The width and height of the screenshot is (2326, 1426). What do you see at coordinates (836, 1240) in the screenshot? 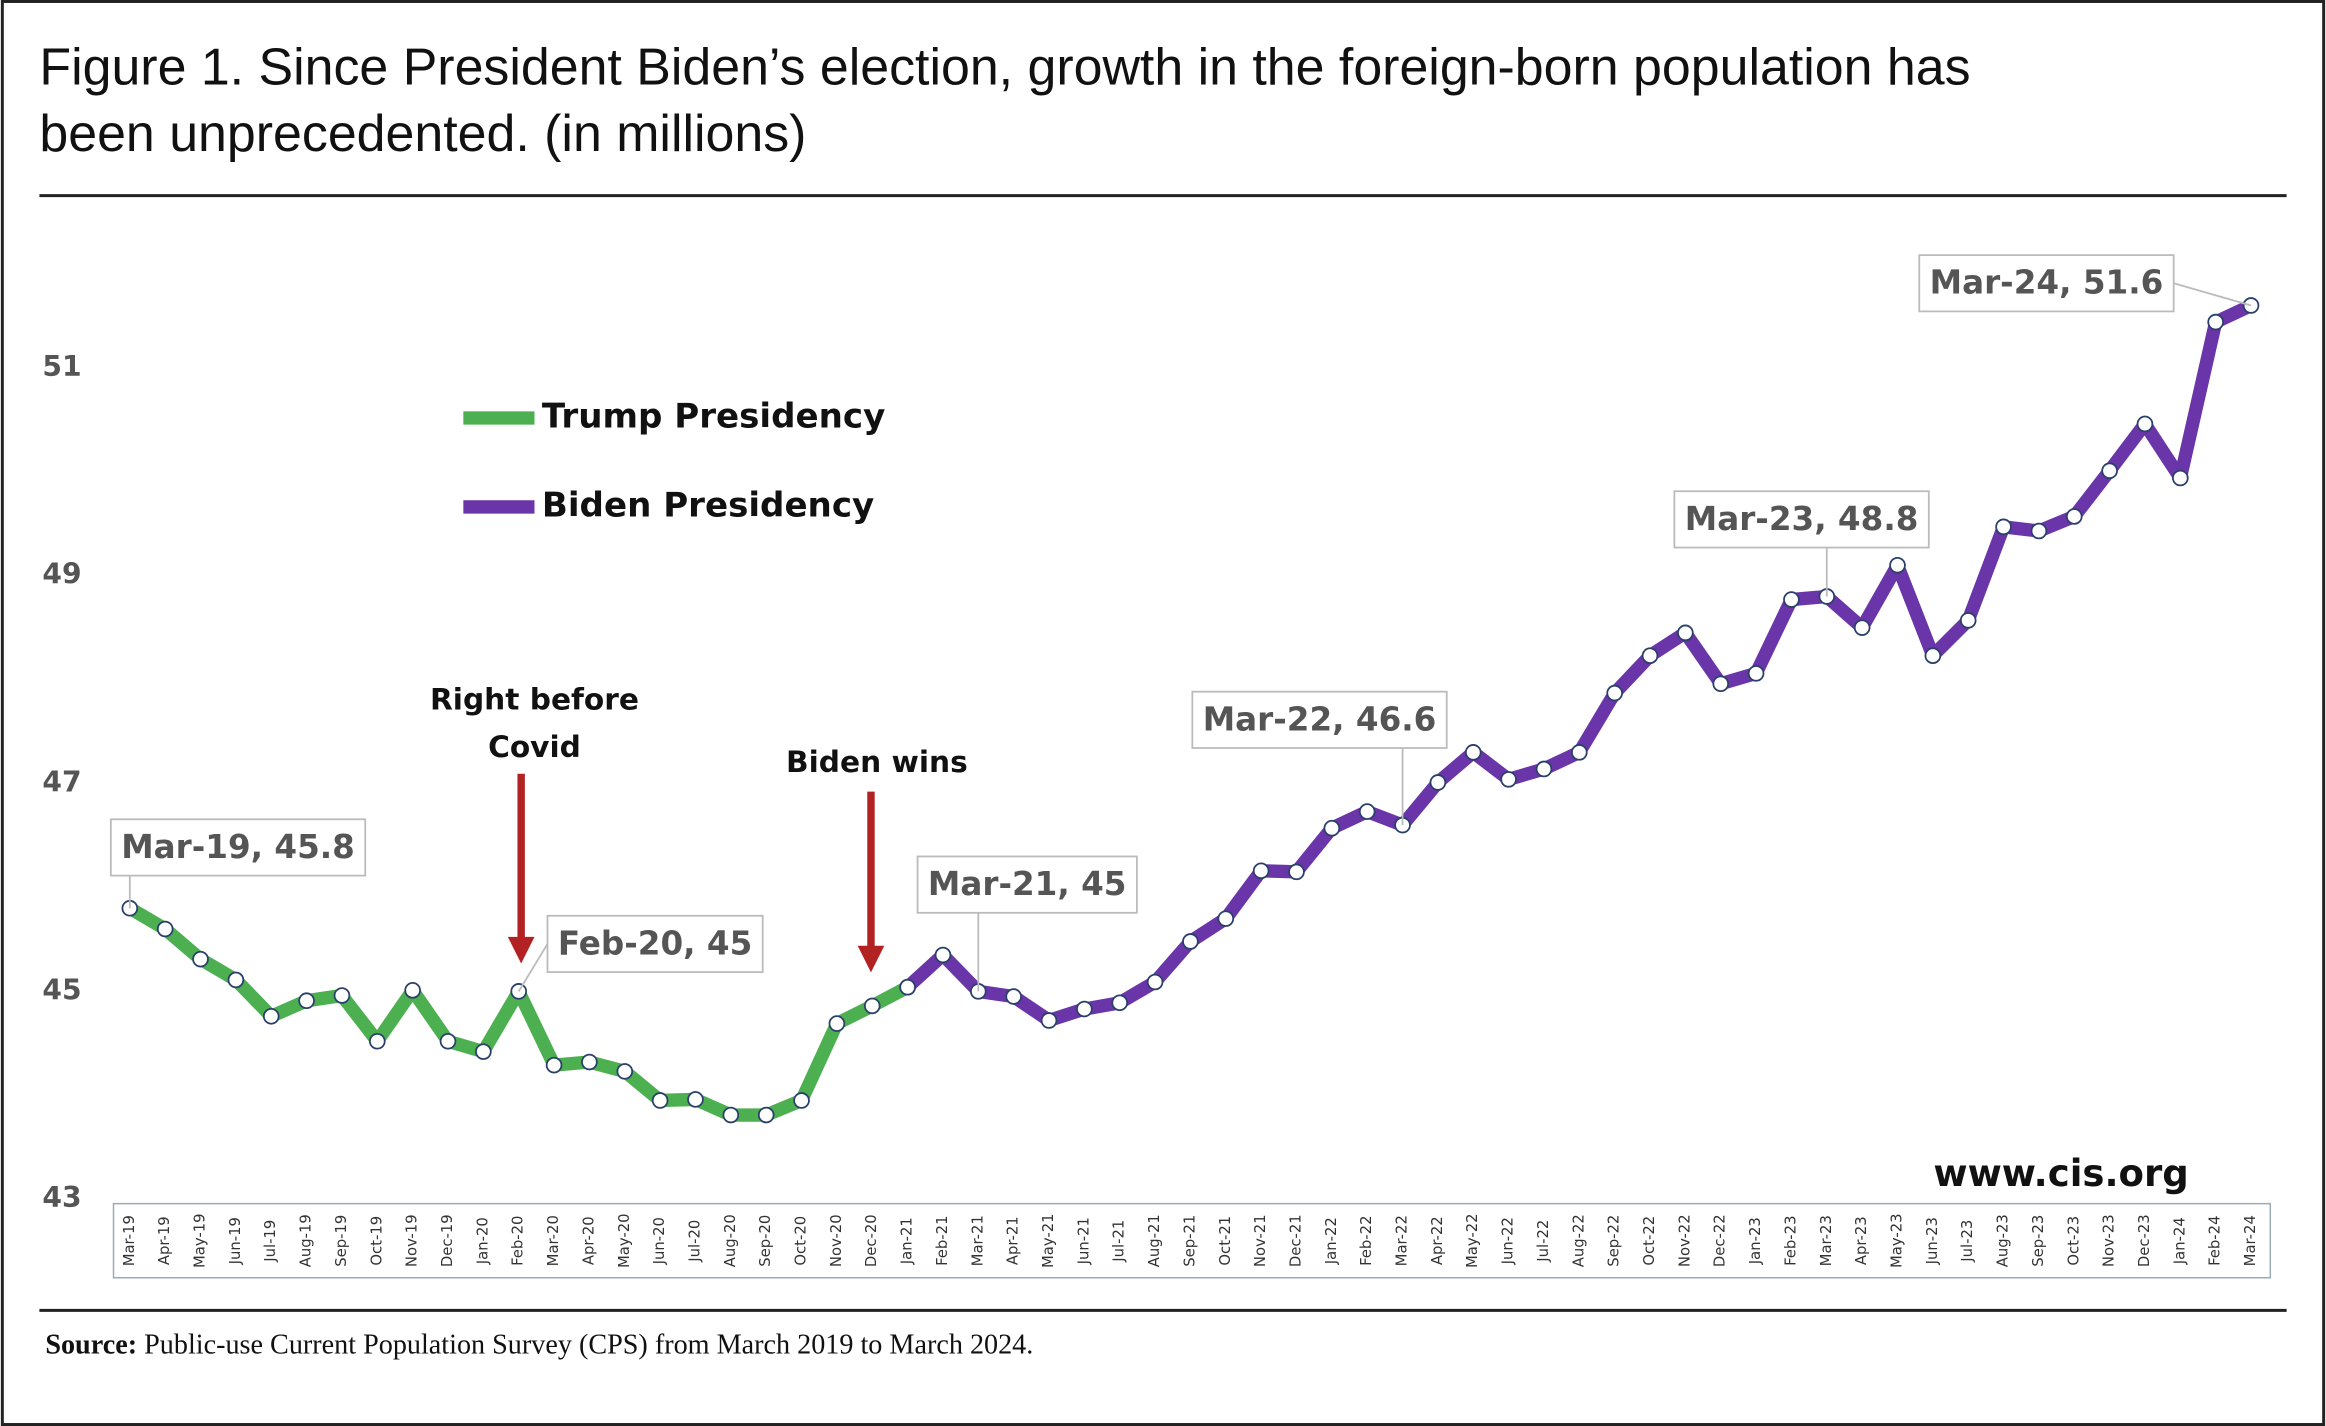
I see `x-tick-label: Nov-20` at bounding box center [836, 1240].